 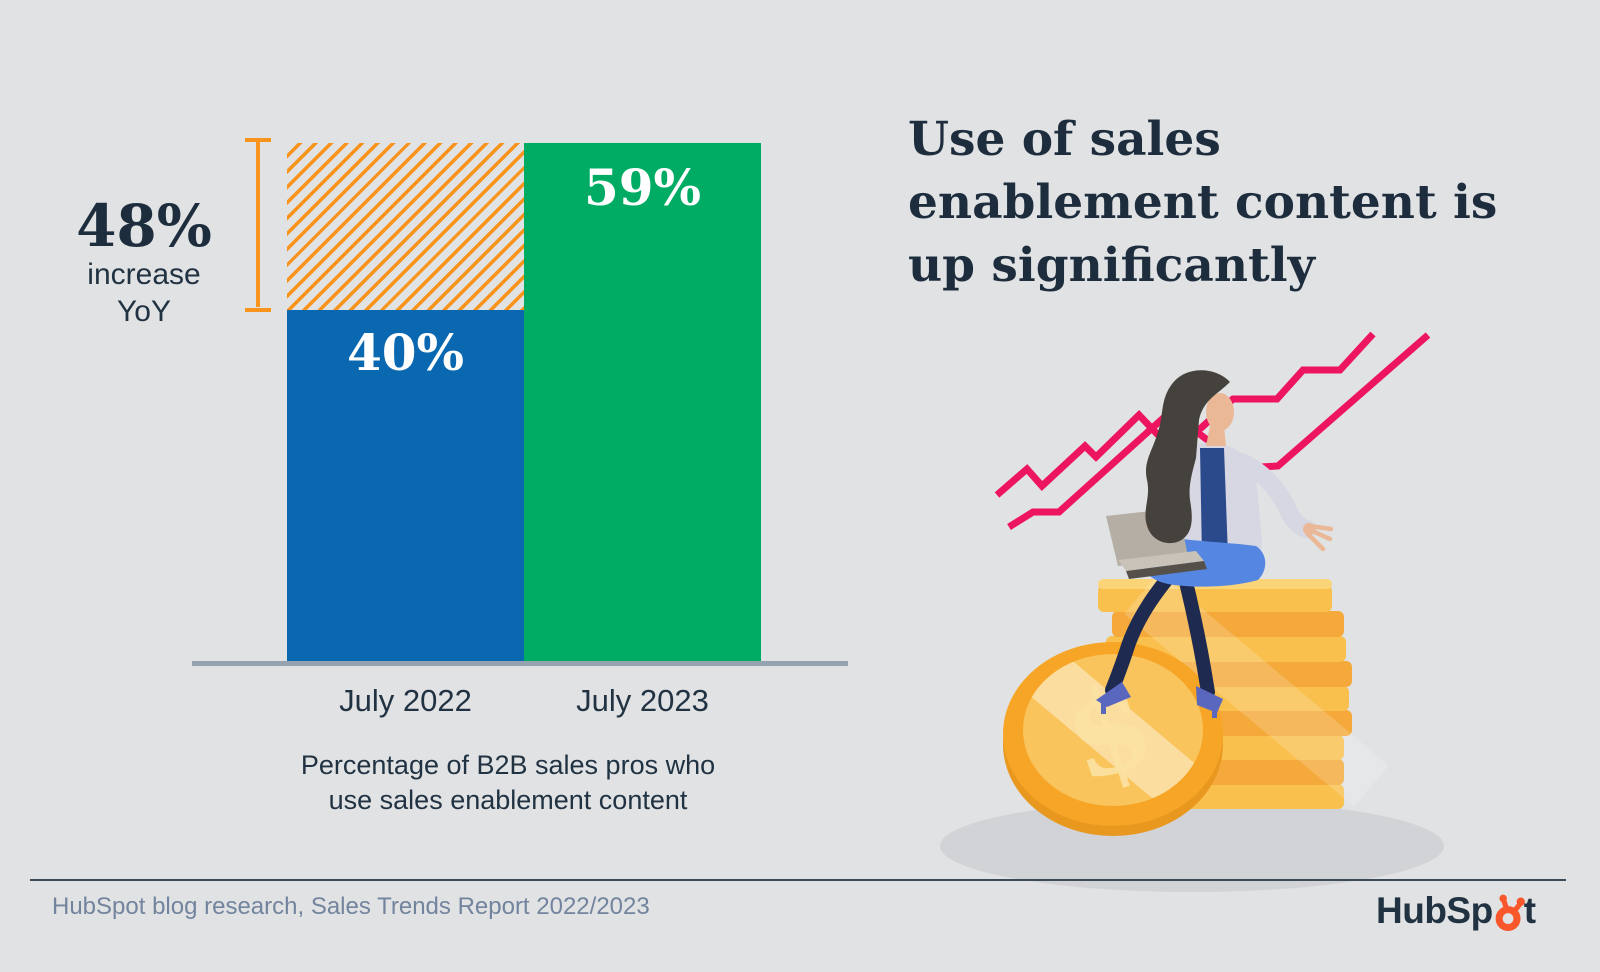 I want to click on woman-blue-top, so click(x=1214, y=503).